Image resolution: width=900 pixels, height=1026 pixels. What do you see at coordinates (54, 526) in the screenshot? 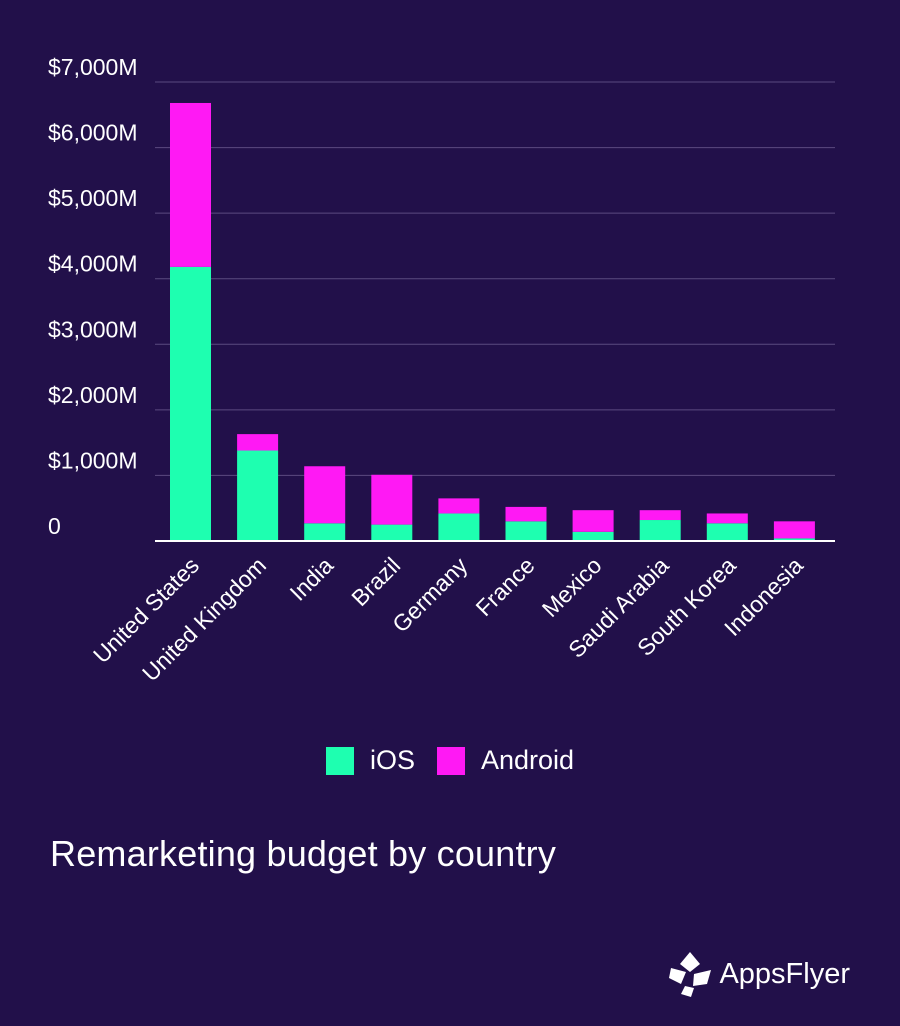
I see `y-tick-label: 0` at bounding box center [54, 526].